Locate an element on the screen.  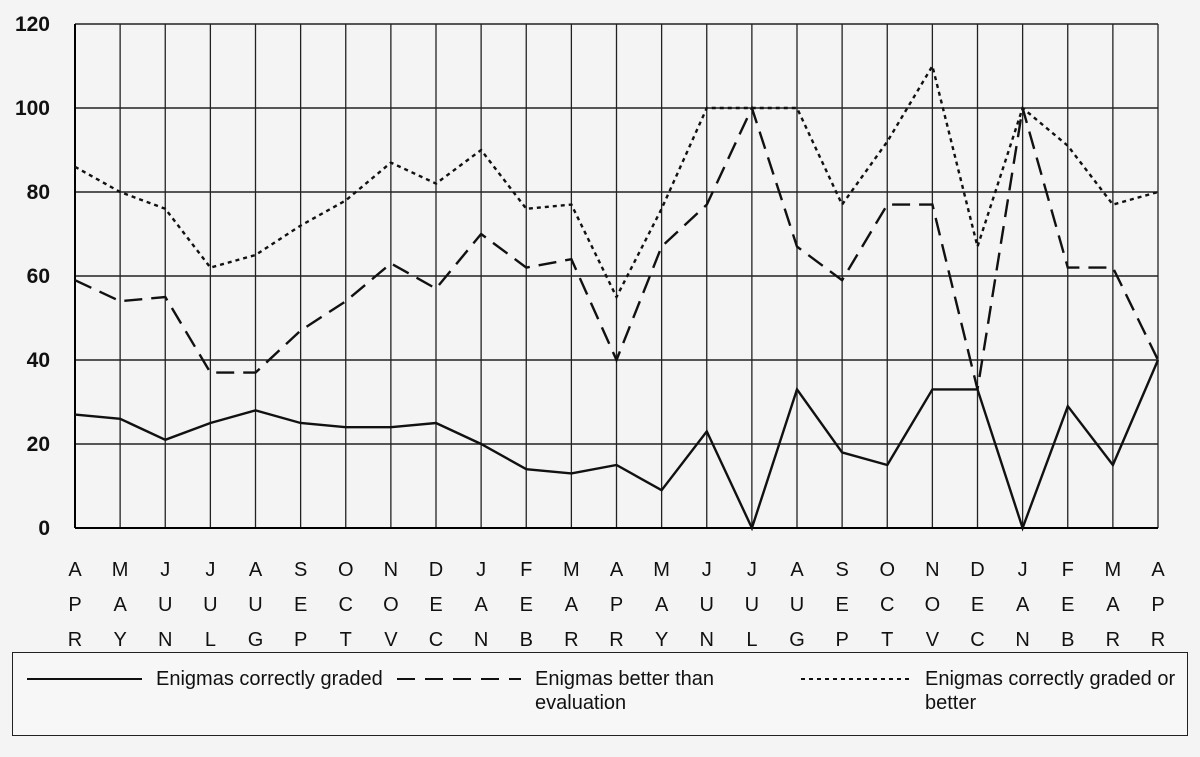
legend-item-better-than-evaluation: Enigmas better than evaluation is located at coordinates (566, 691).